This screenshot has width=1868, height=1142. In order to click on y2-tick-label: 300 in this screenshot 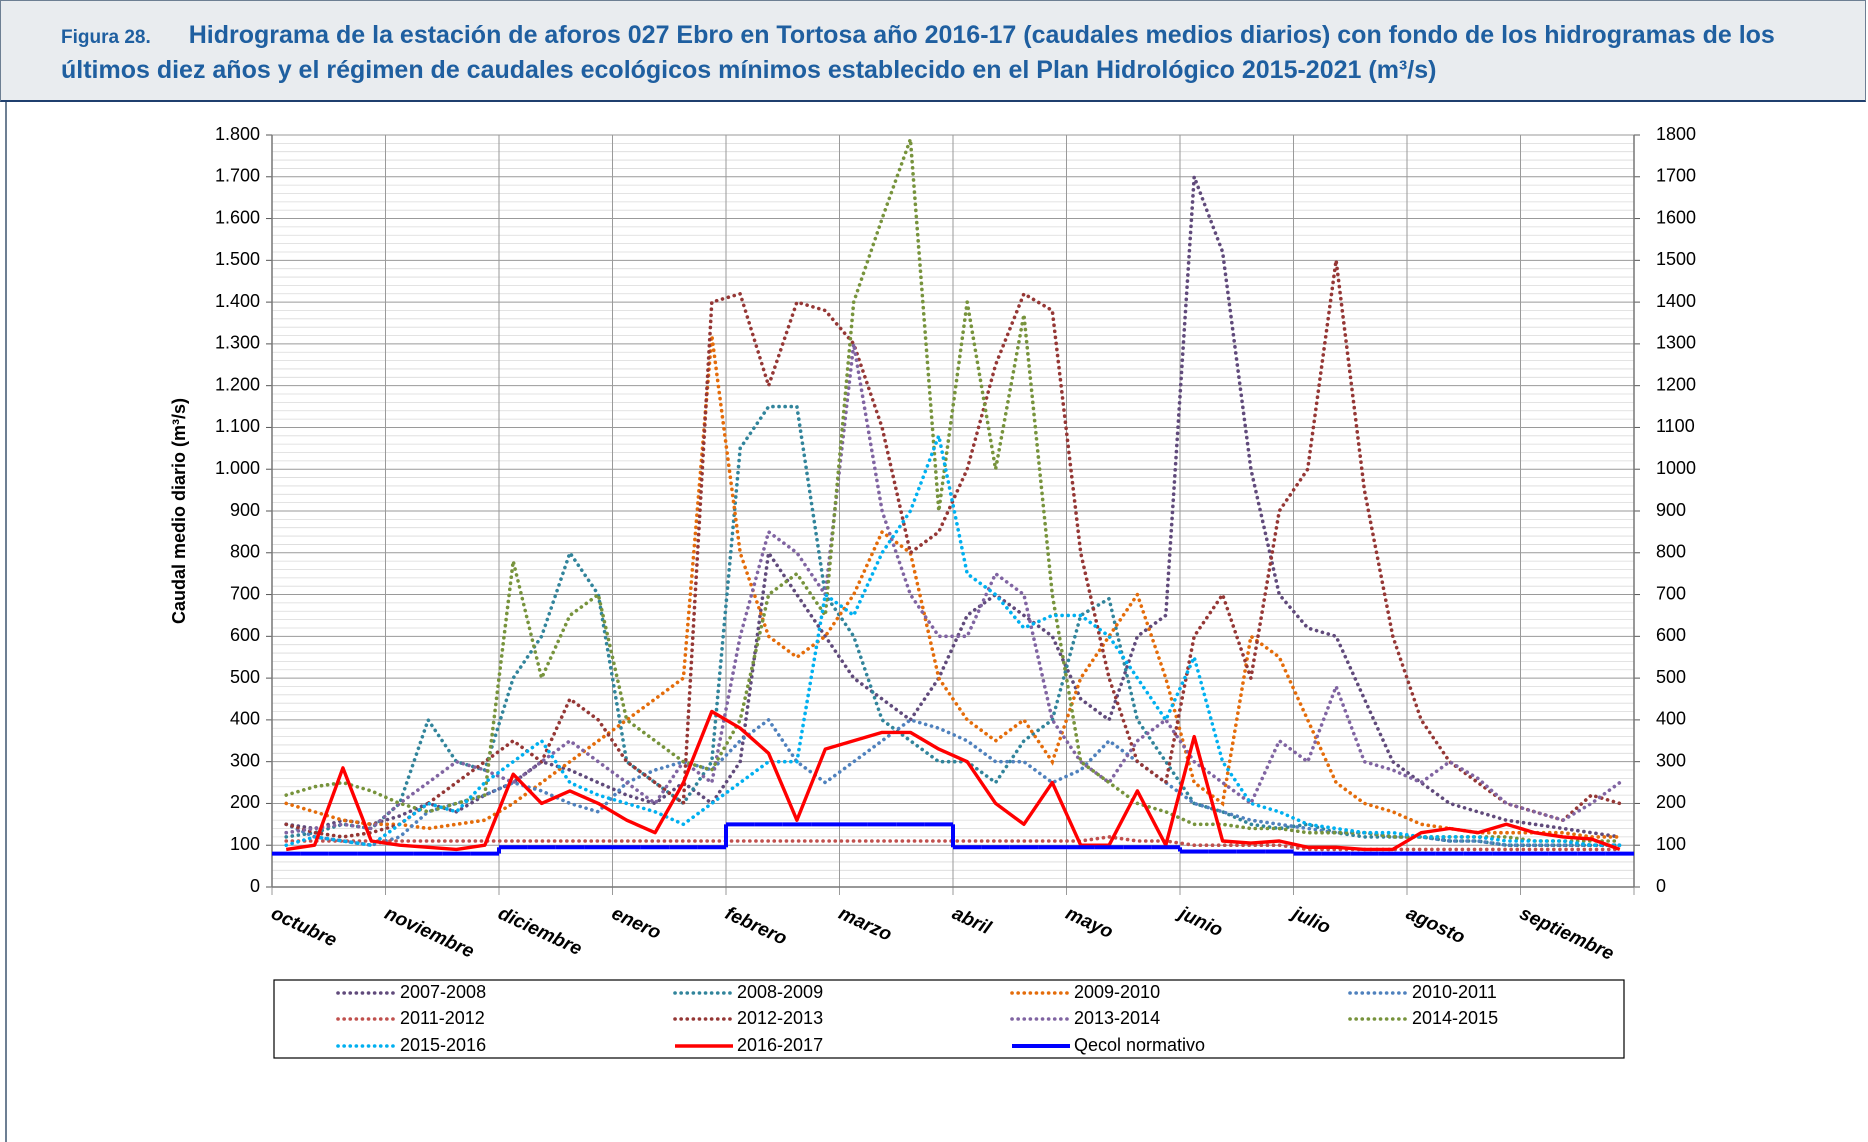, I will do `click(1671, 760)`.